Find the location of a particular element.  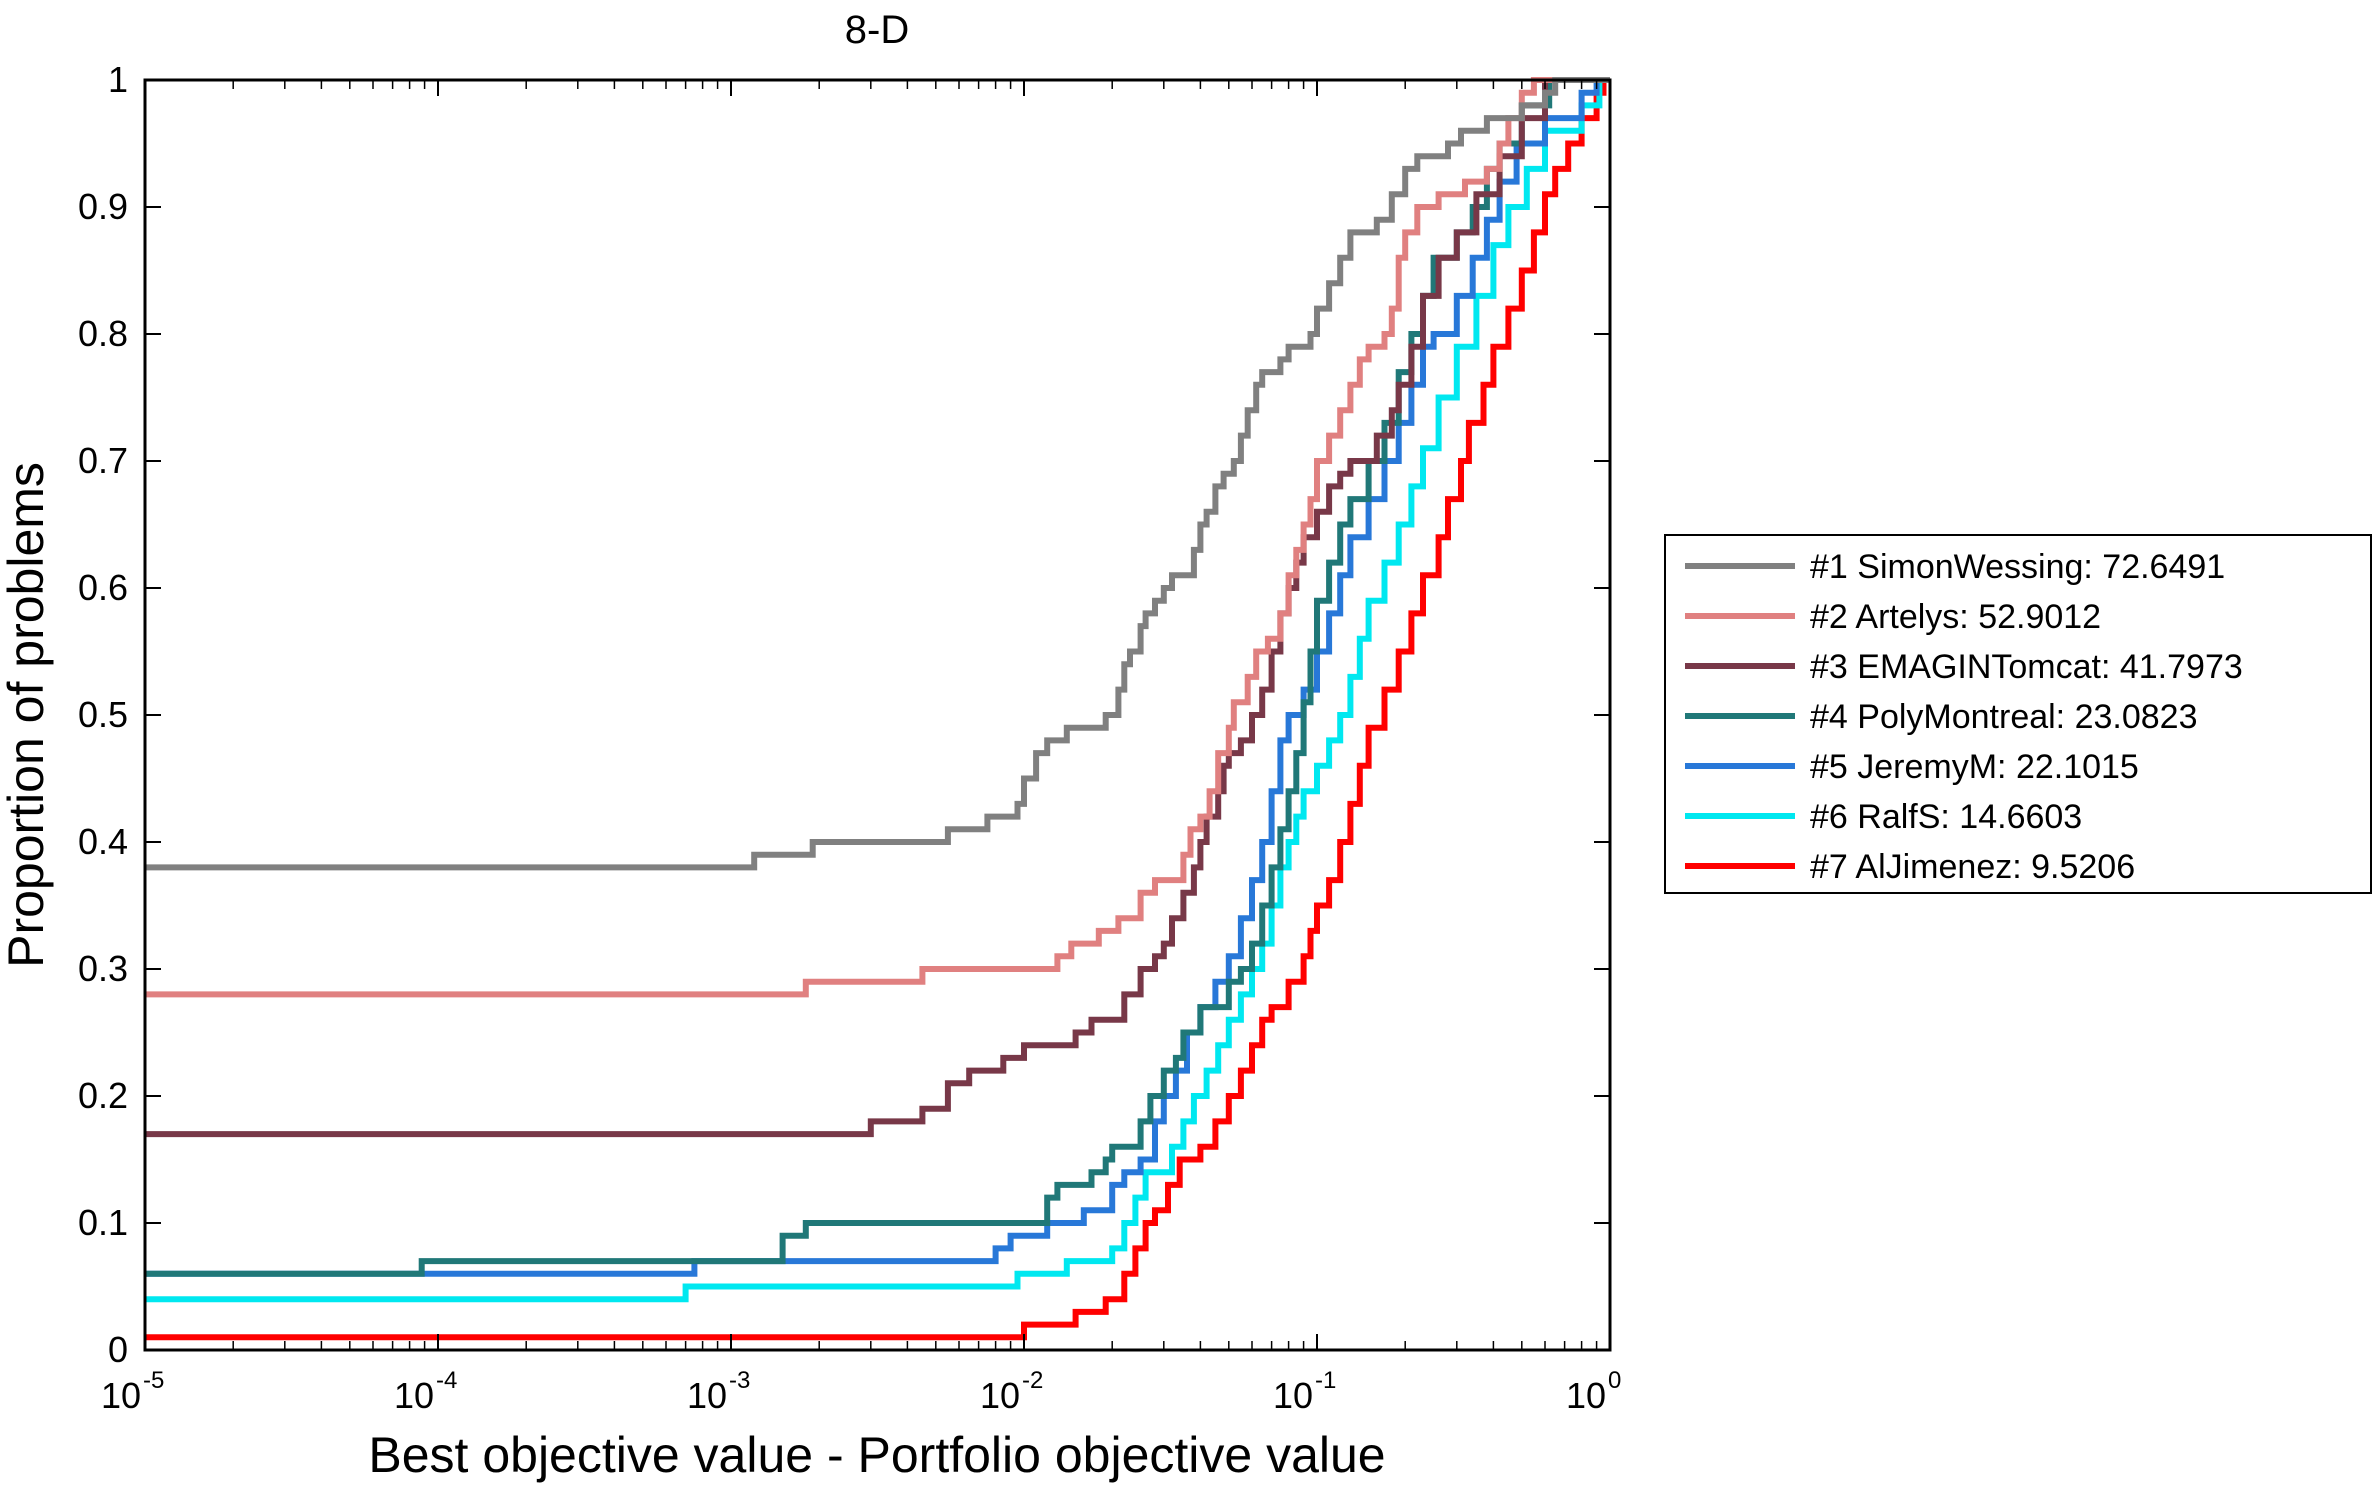

legend-label-6: #6 RalfS: 14.6603 is located at coordinates (1946, 817).